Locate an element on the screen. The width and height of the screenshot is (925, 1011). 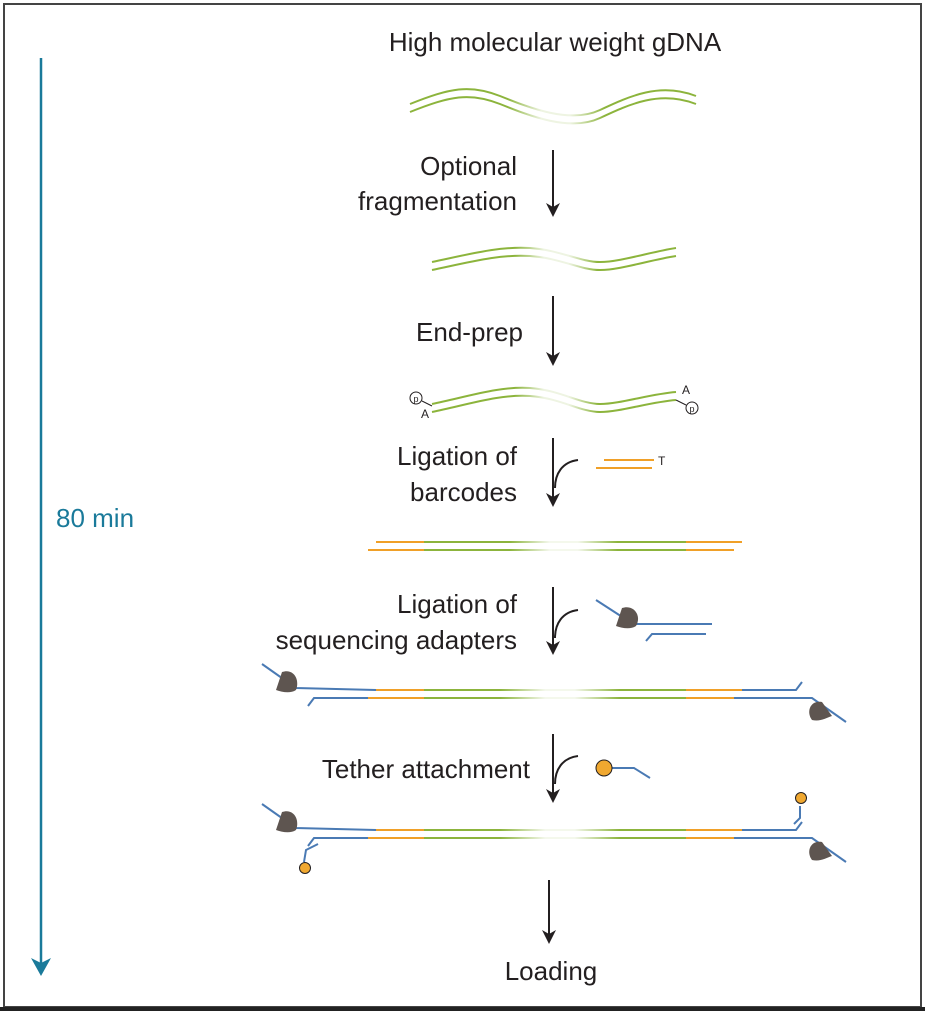
barcodes-label-2: barcodes is located at coordinates (463, 492).